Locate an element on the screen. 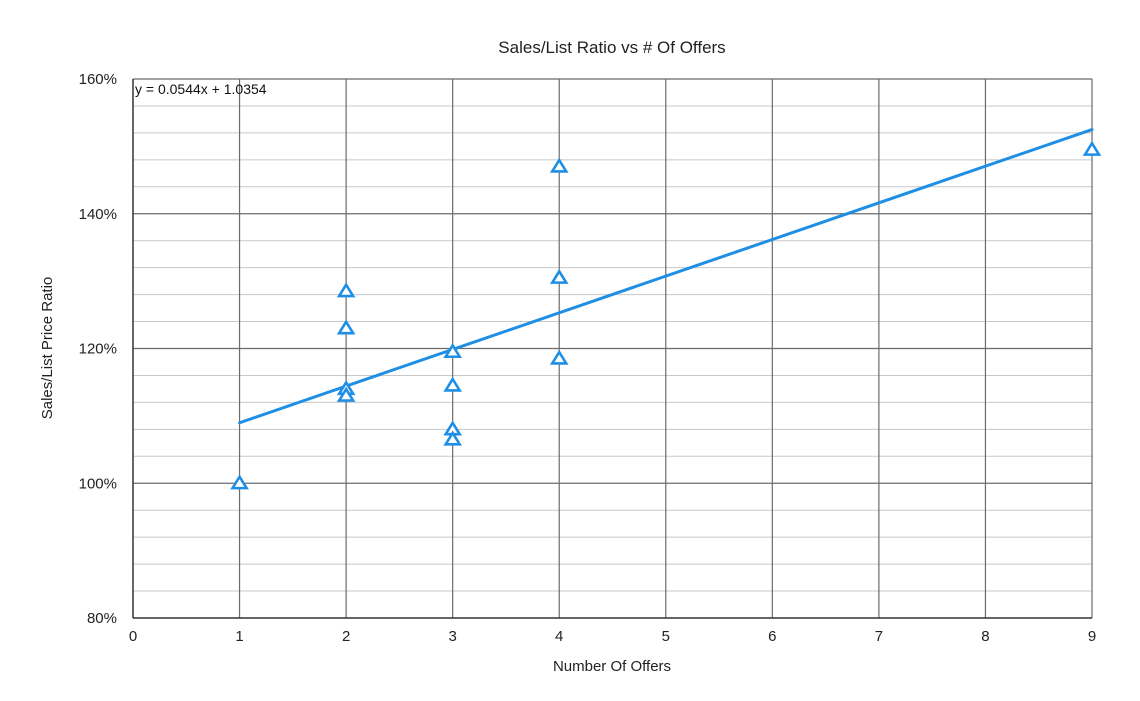 Image resolution: width=1140 pixels, height=701 pixels. x-tick-label: 5 is located at coordinates (666, 636).